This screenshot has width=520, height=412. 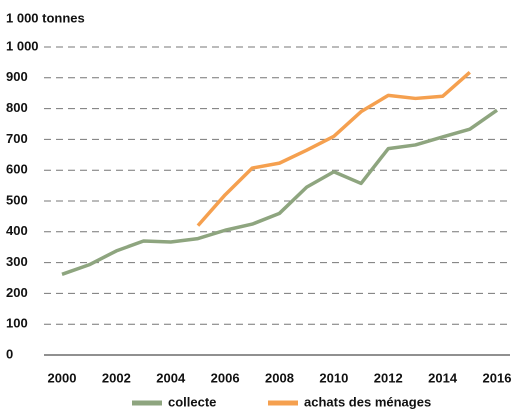 What do you see at coordinates (62, 377) in the screenshot?
I see `x-tick-label: 2000` at bounding box center [62, 377].